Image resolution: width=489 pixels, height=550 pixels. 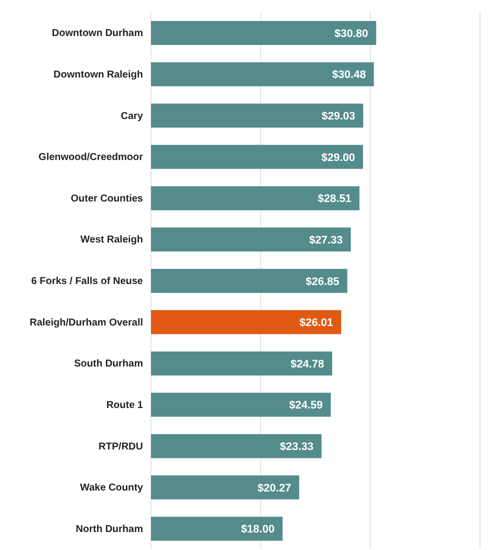 What do you see at coordinates (111, 240) in the screenshot?
I see `y-tick-label: West Raleigh` at bounding box center [111, 240].